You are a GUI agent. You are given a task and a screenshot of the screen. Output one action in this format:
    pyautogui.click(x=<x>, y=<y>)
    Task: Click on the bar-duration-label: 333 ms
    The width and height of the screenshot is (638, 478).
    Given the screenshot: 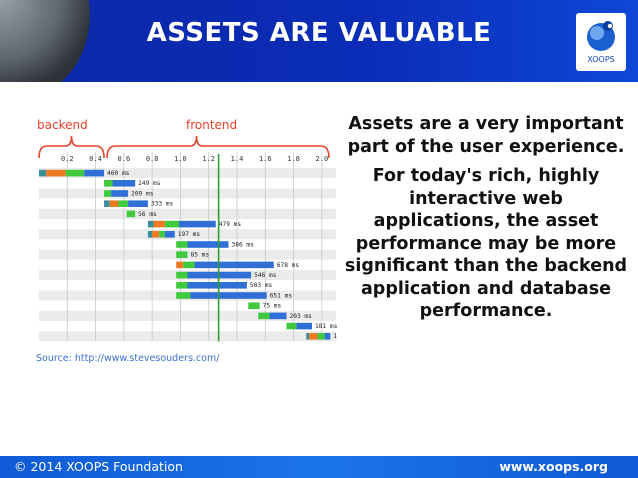 What is the action you would take?
    pyautogui.click(x=162, y=204)
    